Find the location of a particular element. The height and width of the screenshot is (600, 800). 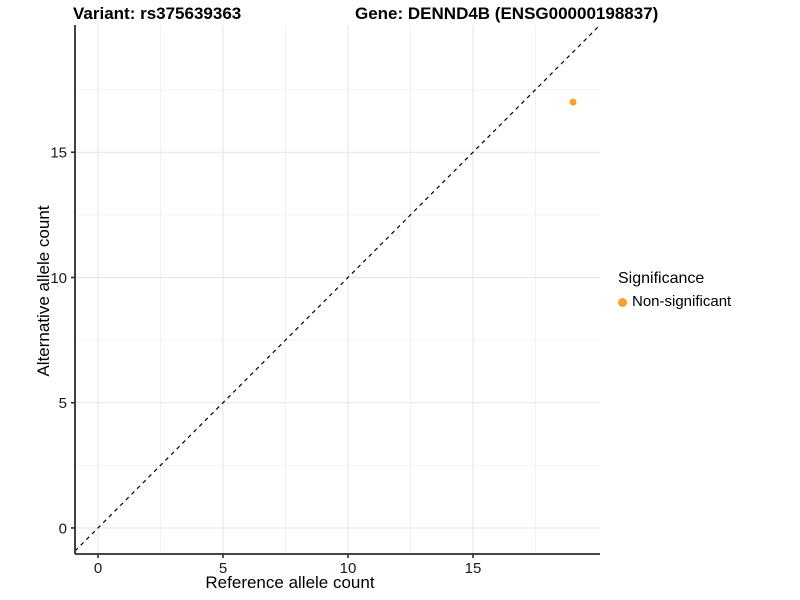

legend-item-label: Non-significant is located at coordinates (682, 301).